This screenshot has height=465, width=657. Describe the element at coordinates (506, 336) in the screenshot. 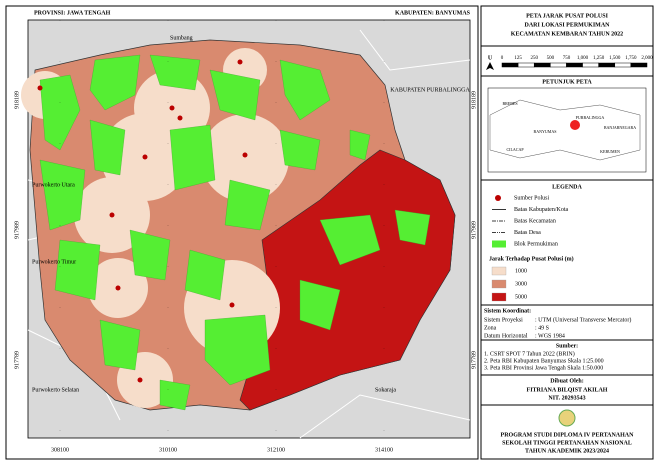

I see `coord-cell: Datum Horizontal` at that location.